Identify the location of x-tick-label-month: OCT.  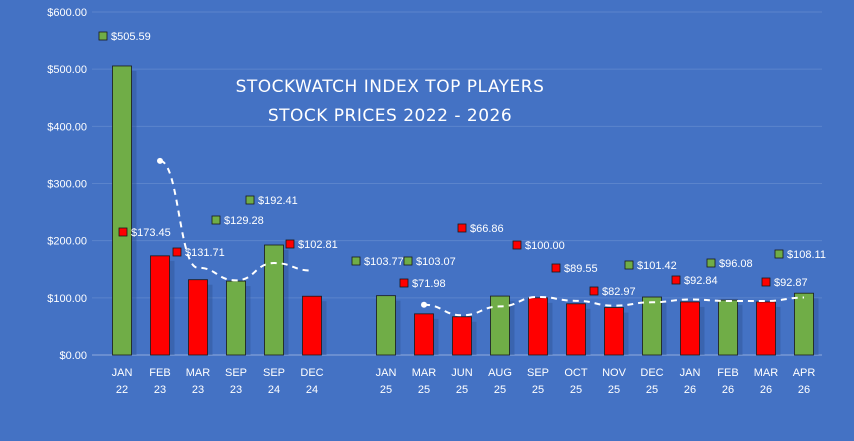
(576, 373).